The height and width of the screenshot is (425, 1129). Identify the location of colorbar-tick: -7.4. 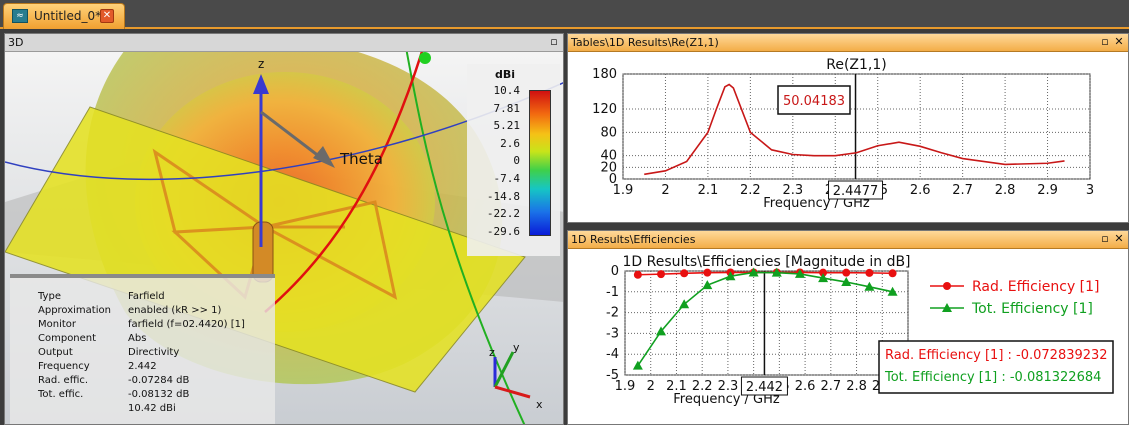
(507, 178).